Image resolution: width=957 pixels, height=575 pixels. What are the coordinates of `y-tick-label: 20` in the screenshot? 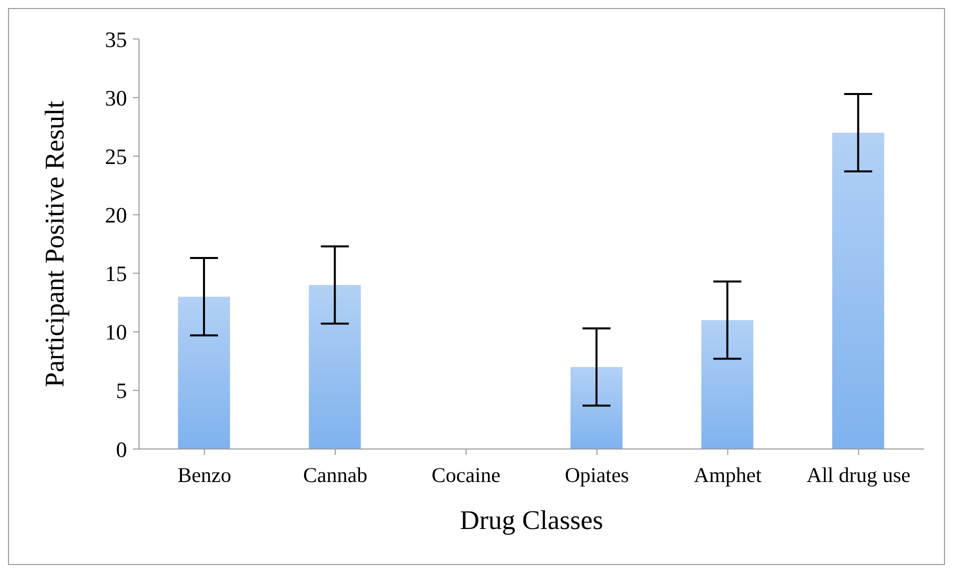 It's located at (116, 215).